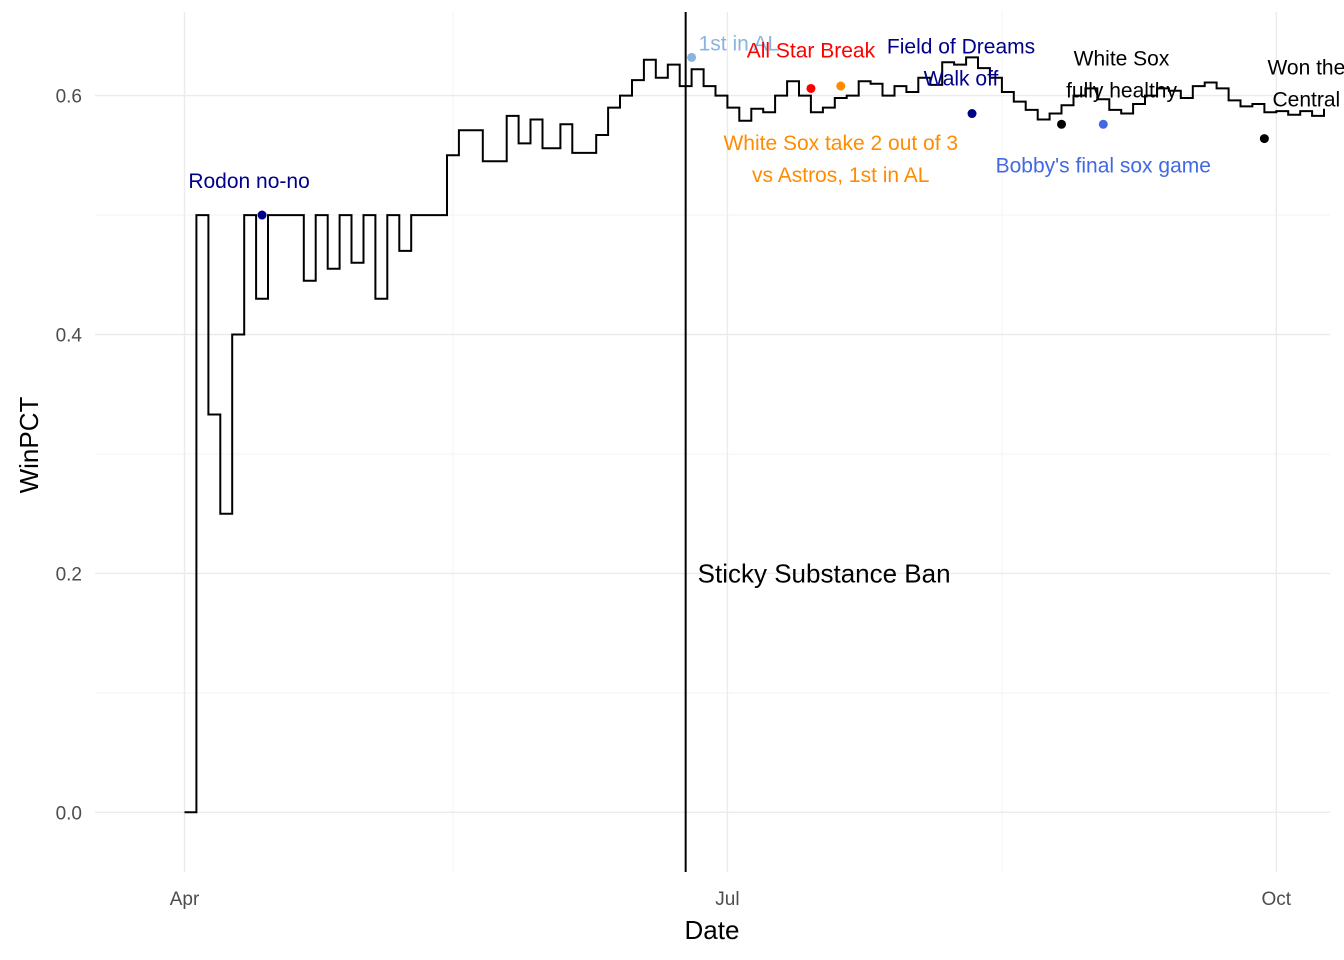 Image resolution: width=1344 pixels, height=960 pixels. I want to click on annotation-label-line: Bobby's final sox game, so click(1103, 165).